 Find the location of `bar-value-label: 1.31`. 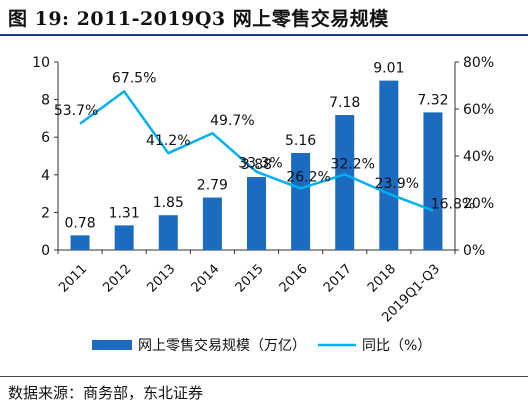

bar-value-label: 1.31 is located at coordinates (124, 213).